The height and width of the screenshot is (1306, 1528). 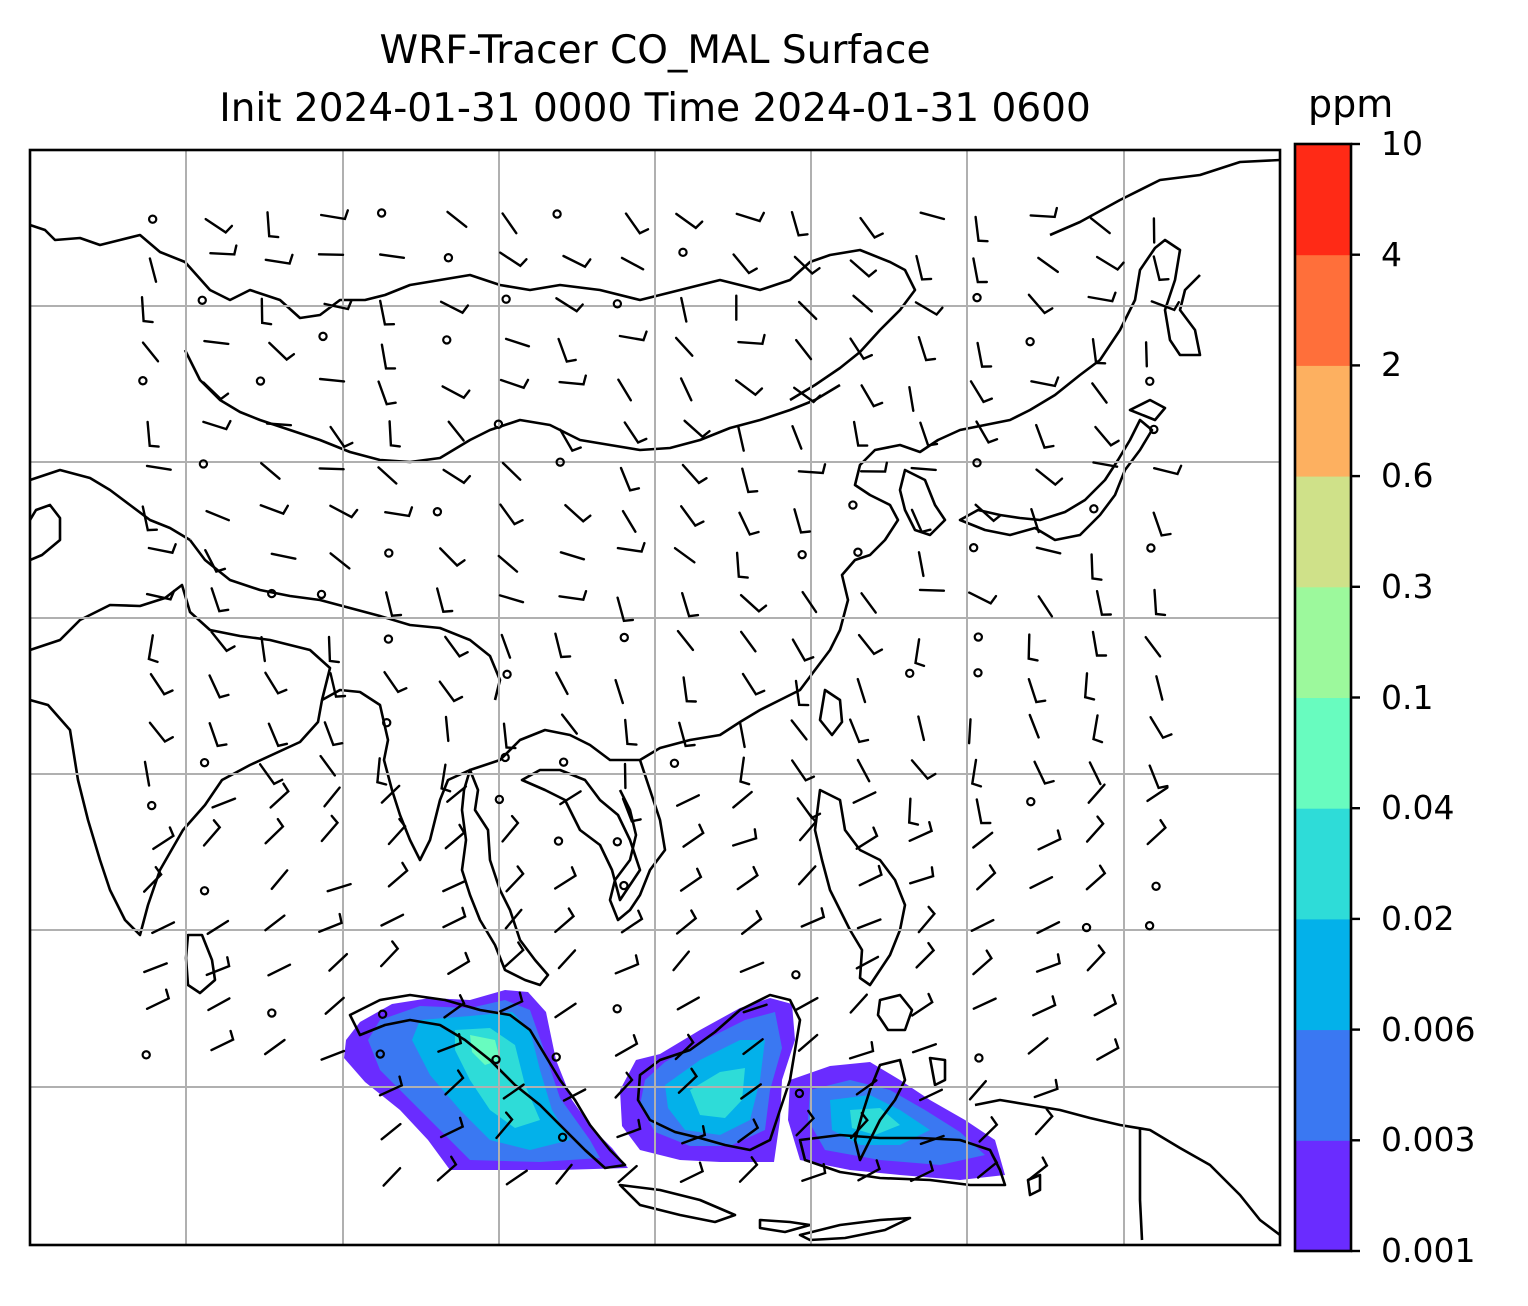 I want to click on coast-sulawesi, so click(x=900, y=1109).